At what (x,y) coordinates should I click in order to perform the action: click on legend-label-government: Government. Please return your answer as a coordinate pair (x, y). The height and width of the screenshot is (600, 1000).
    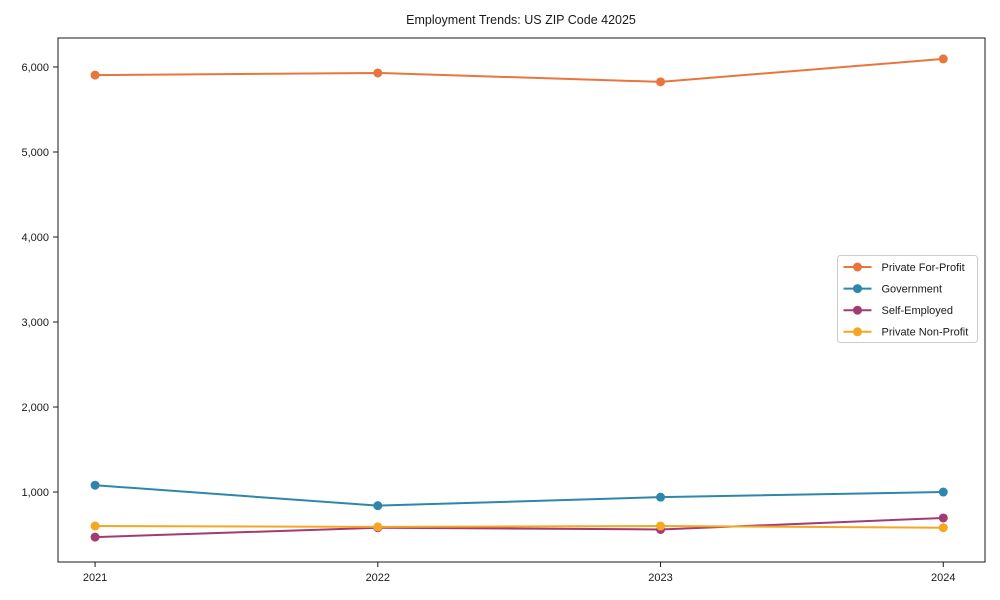
    Looking at the image, I should click on (912, 289).